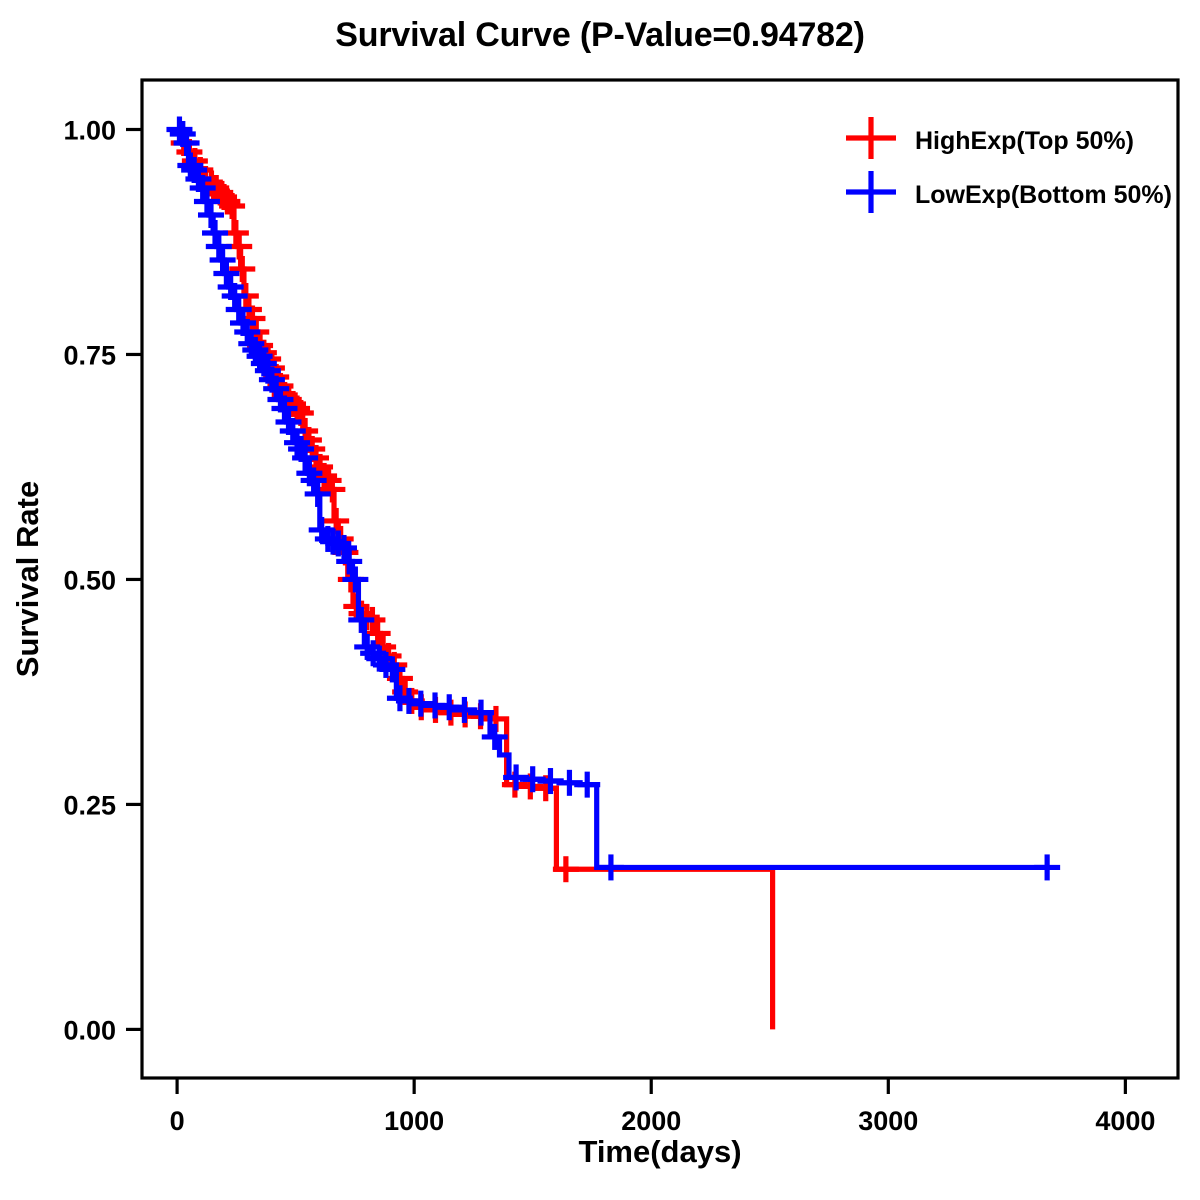  Describe the element at coordinates (1125, 1121) in the screenshot. I see `x-tick-label: 4000` at that location.